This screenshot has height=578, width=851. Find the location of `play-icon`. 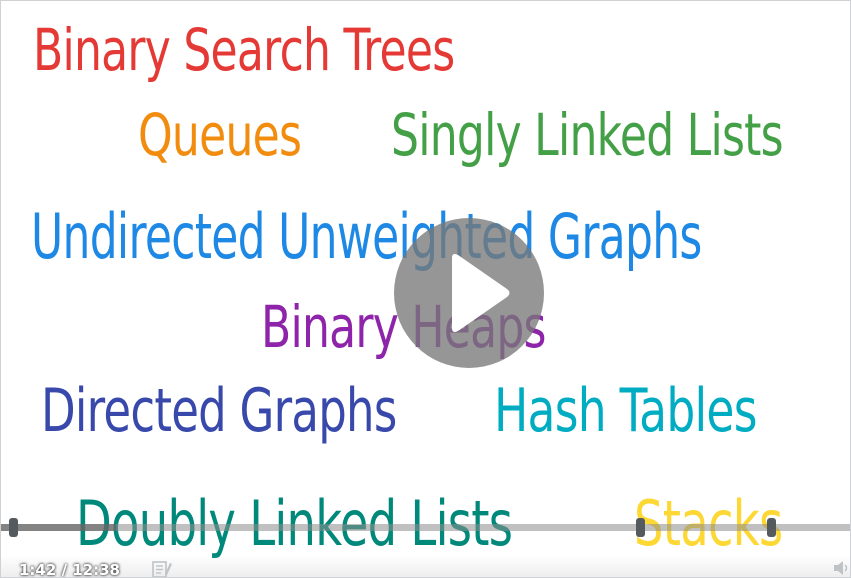

play-icon is located at coordinates (481, 293).